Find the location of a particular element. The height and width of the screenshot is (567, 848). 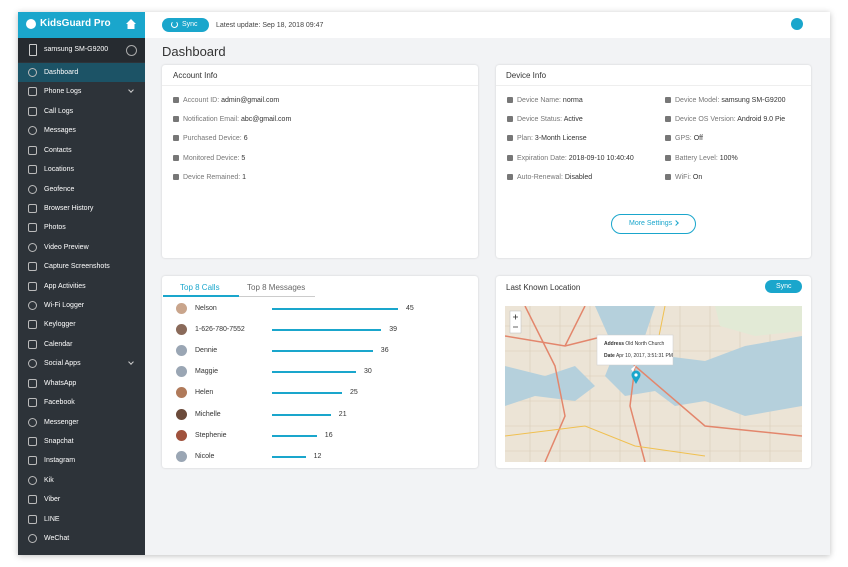

field-value: Disabled is located at coordinates (578, 177).